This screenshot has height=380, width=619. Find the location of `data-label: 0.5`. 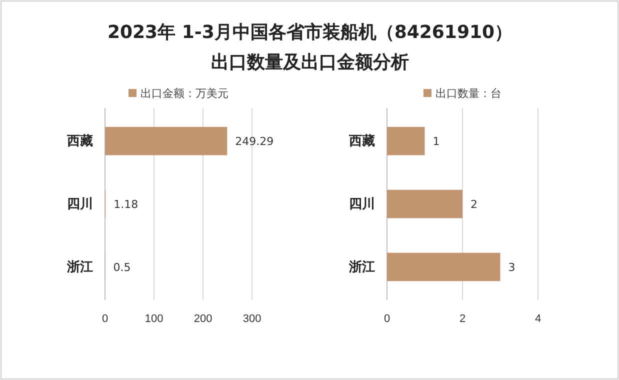

data-label: 0.5 is located at coordinates (122, 267).